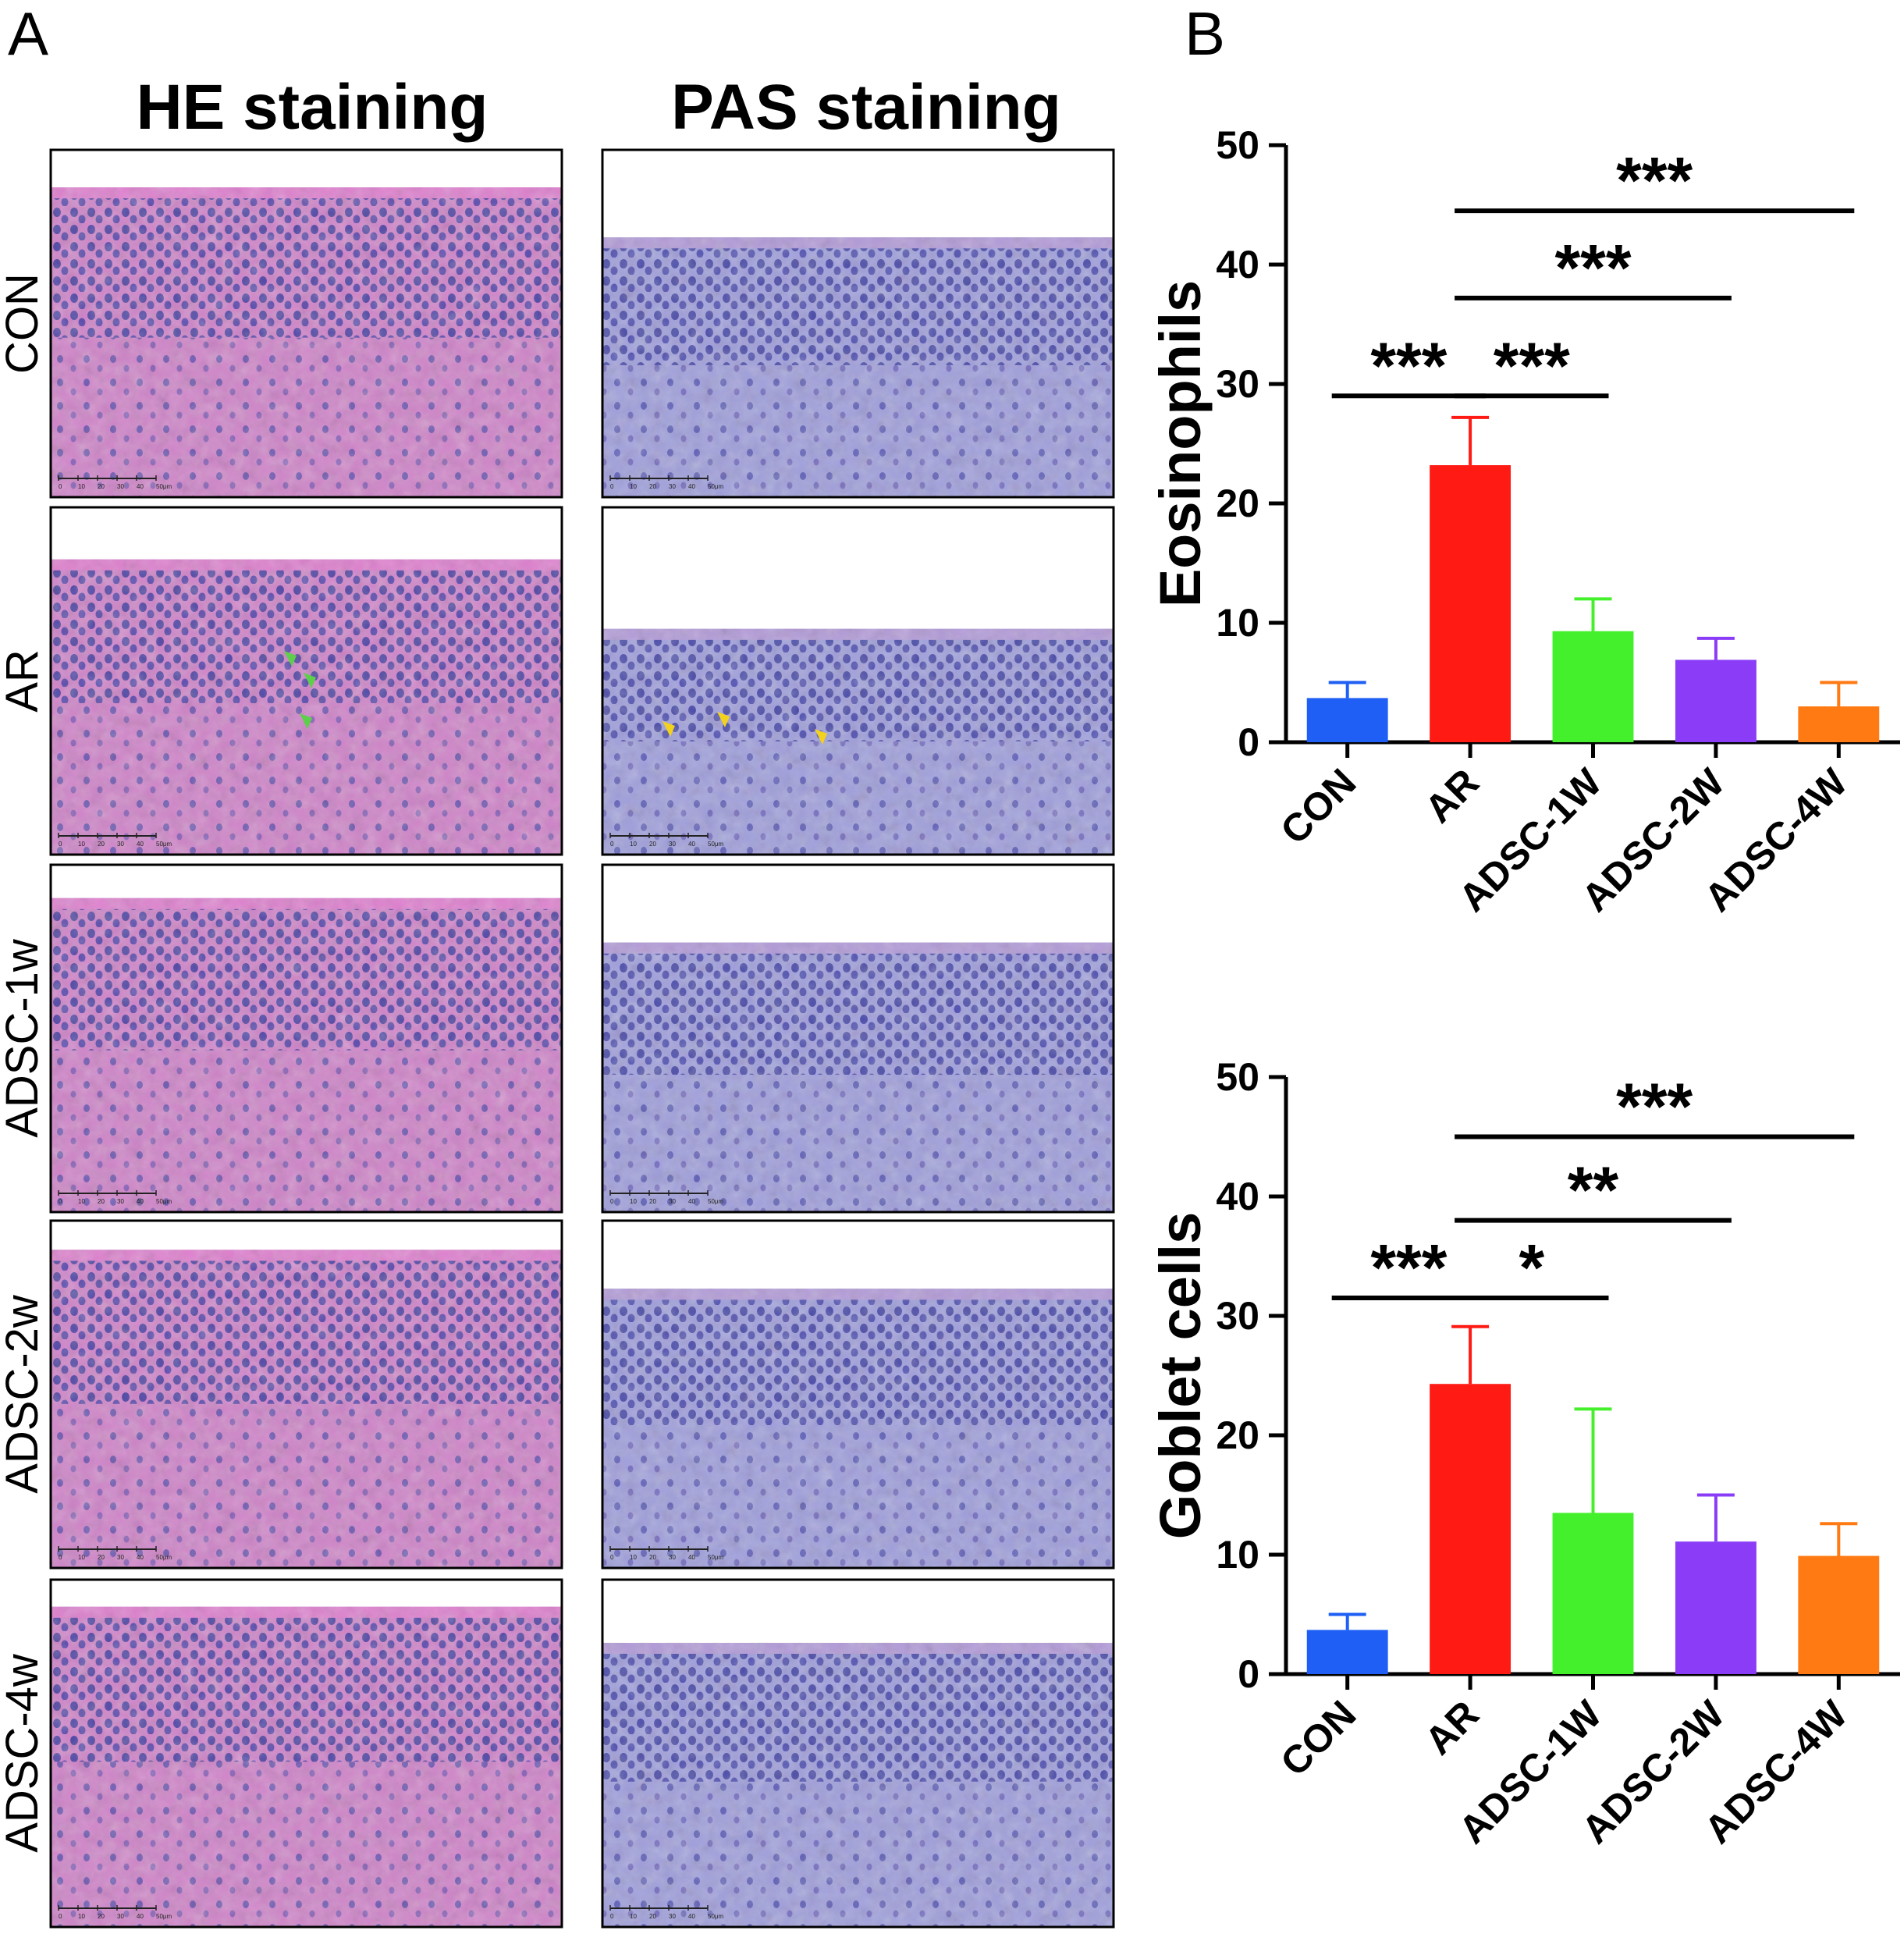 The height and width of the screenshot is (1934, 1904). What do you see at coordinates (1470, 1529) in the screenshot?
I see `bar-ar` at bounding box center [1470, 1529].